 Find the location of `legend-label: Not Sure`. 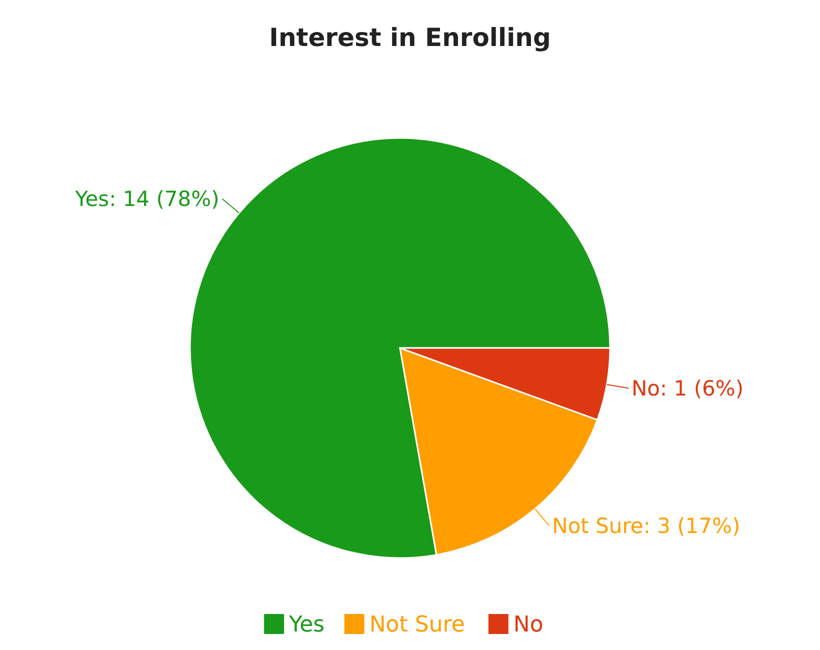

legend-label: Not Sure is located at coordinates (417, 625).